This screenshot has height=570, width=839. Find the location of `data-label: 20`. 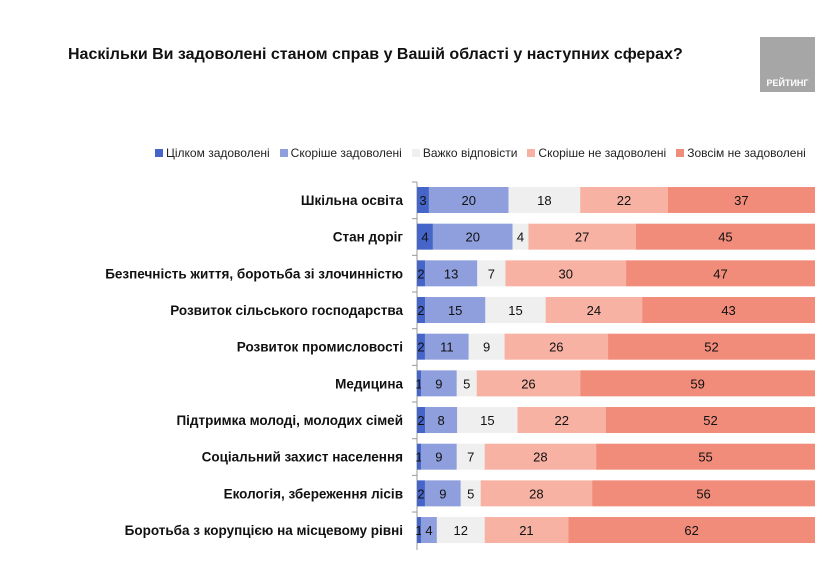

data-label: 20 is located at coordinates (469, 200).